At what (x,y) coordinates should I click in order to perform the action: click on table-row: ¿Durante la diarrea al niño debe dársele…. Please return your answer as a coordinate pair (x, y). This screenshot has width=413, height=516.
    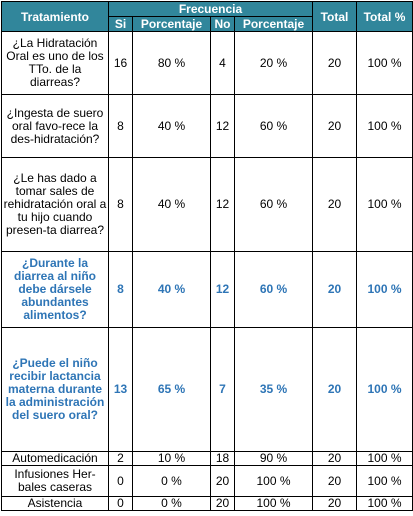
    Looking at the image, I should click on (207, 289).